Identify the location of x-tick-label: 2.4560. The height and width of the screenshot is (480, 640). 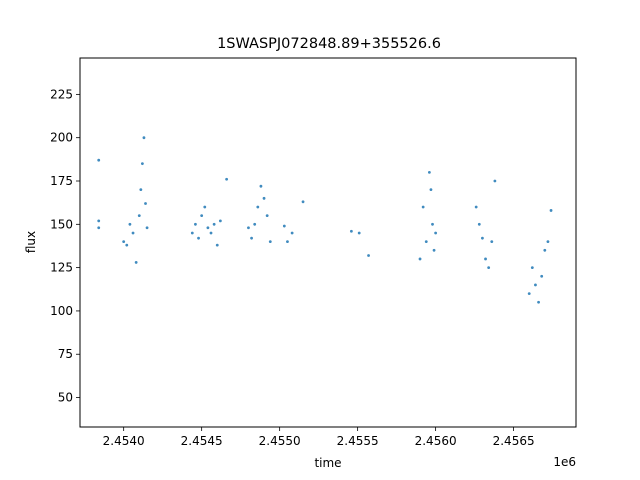
(436, 441).